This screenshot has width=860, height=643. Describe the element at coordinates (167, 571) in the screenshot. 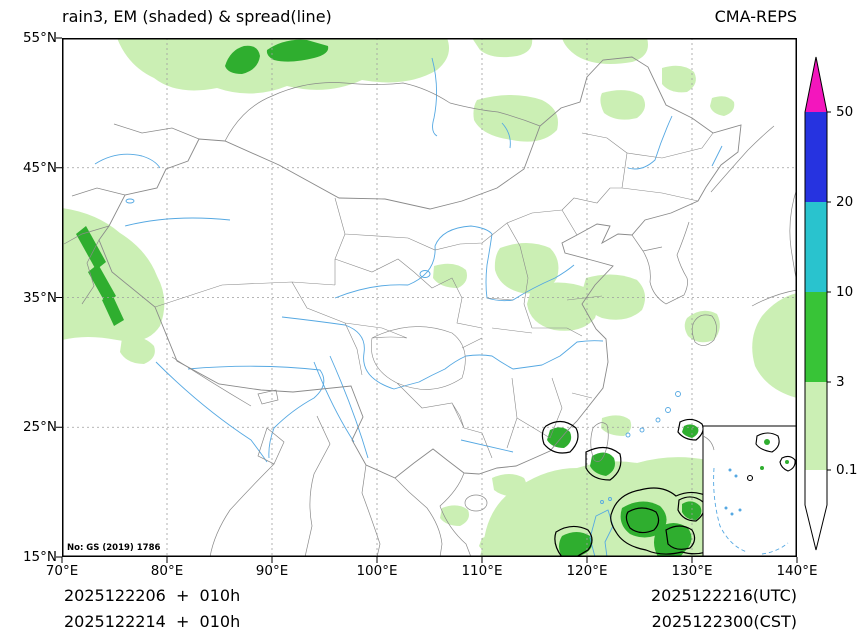

I see `x-tick-label: 80°E` at that location.